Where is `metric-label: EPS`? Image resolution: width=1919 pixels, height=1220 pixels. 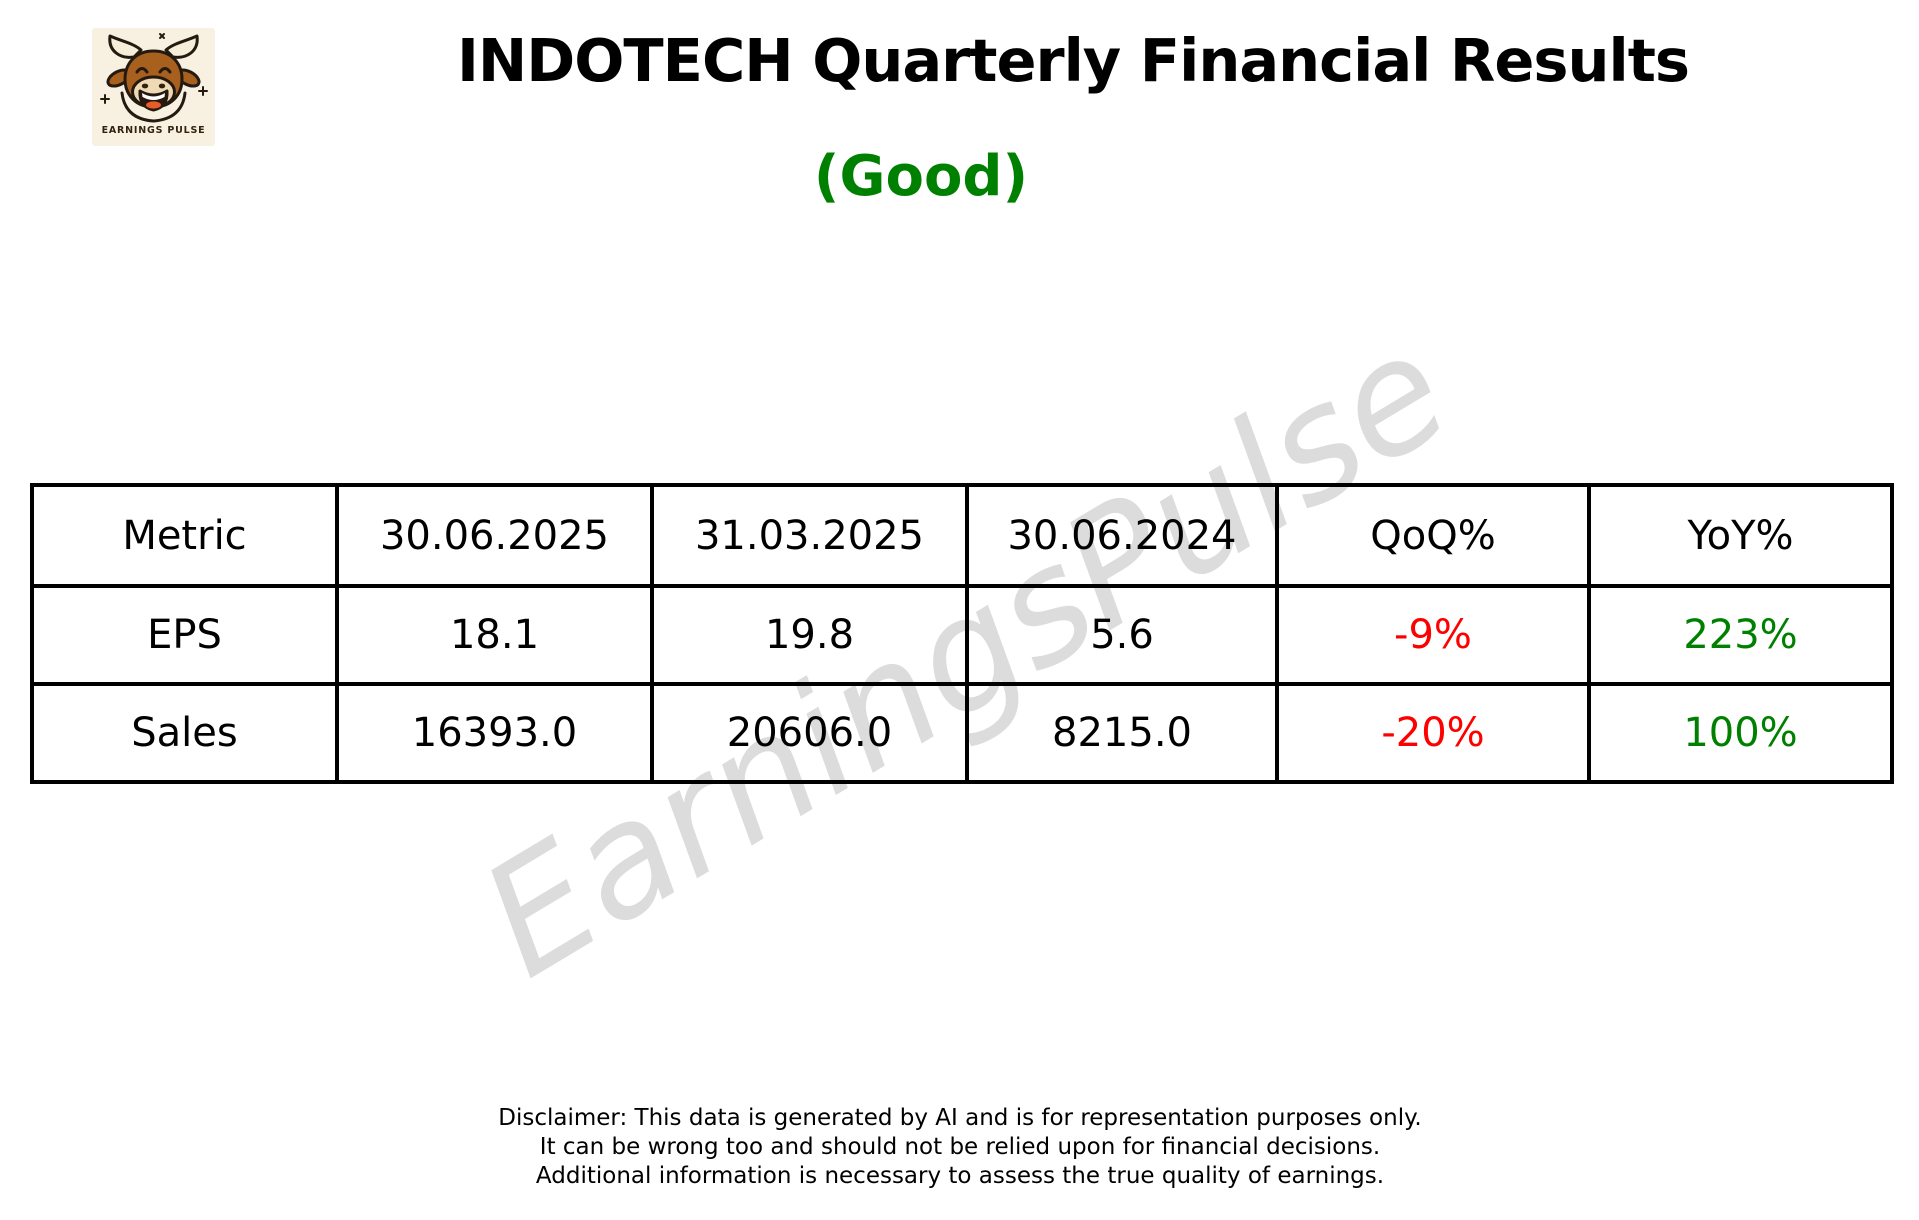 metric-label: EPS is located at coordinates (184, 635).